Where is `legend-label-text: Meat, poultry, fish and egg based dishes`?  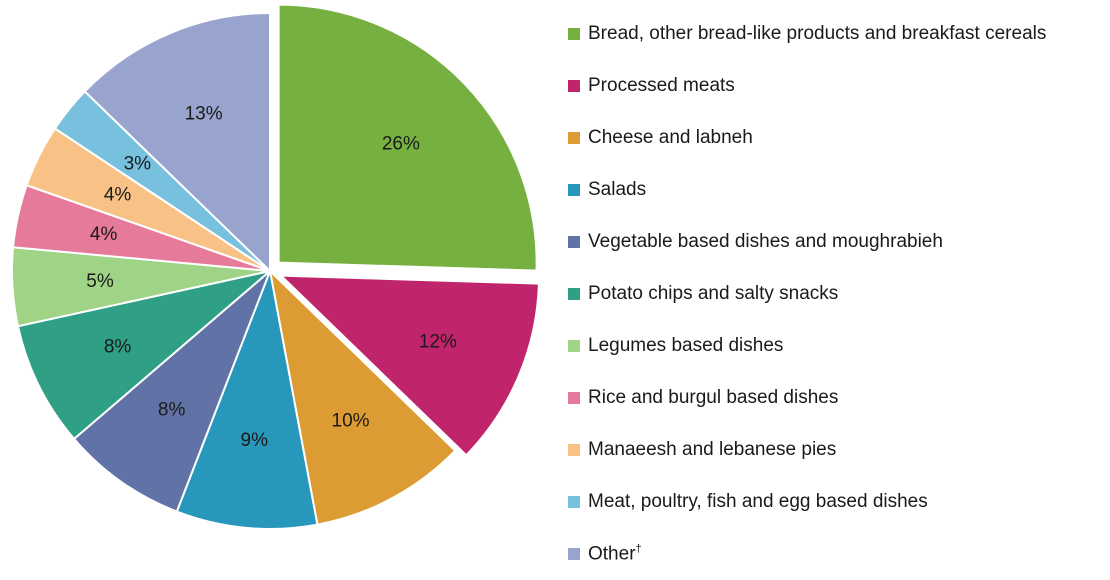 legend-label-text: Meat, poultry, fish and egg based dishes is located at coordinates (758, 501).